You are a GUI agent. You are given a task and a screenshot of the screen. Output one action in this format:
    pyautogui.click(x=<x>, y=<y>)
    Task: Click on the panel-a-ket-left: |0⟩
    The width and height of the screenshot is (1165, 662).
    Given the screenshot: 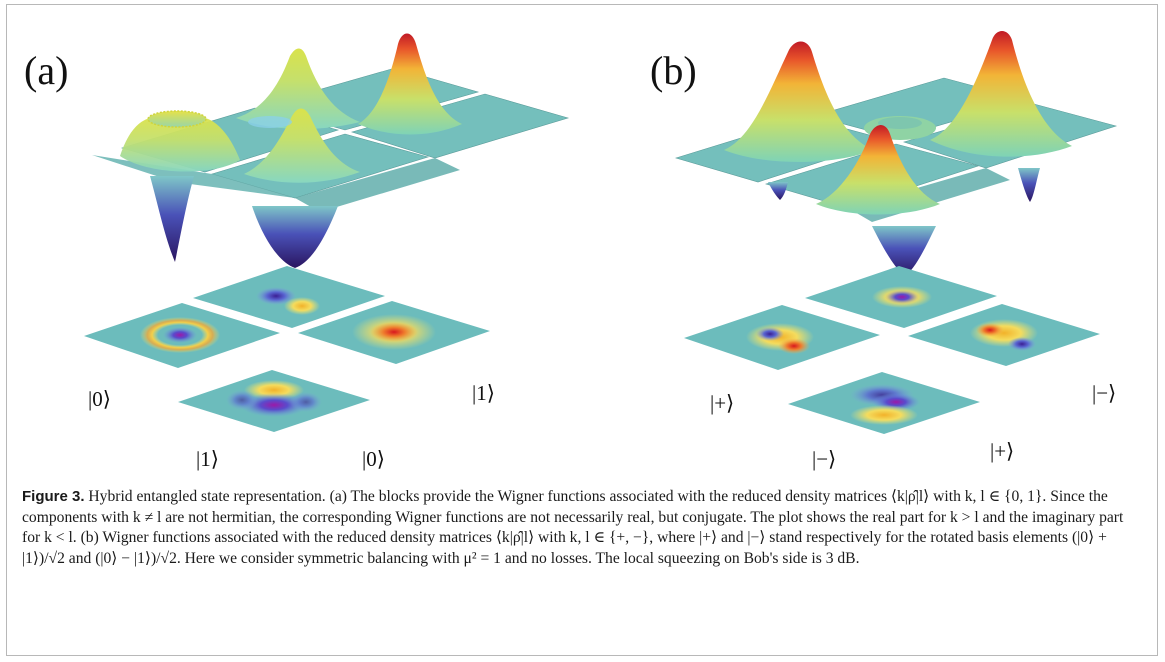 What is the action you would take?
    pyautogui.click(x=99, y=399)
    